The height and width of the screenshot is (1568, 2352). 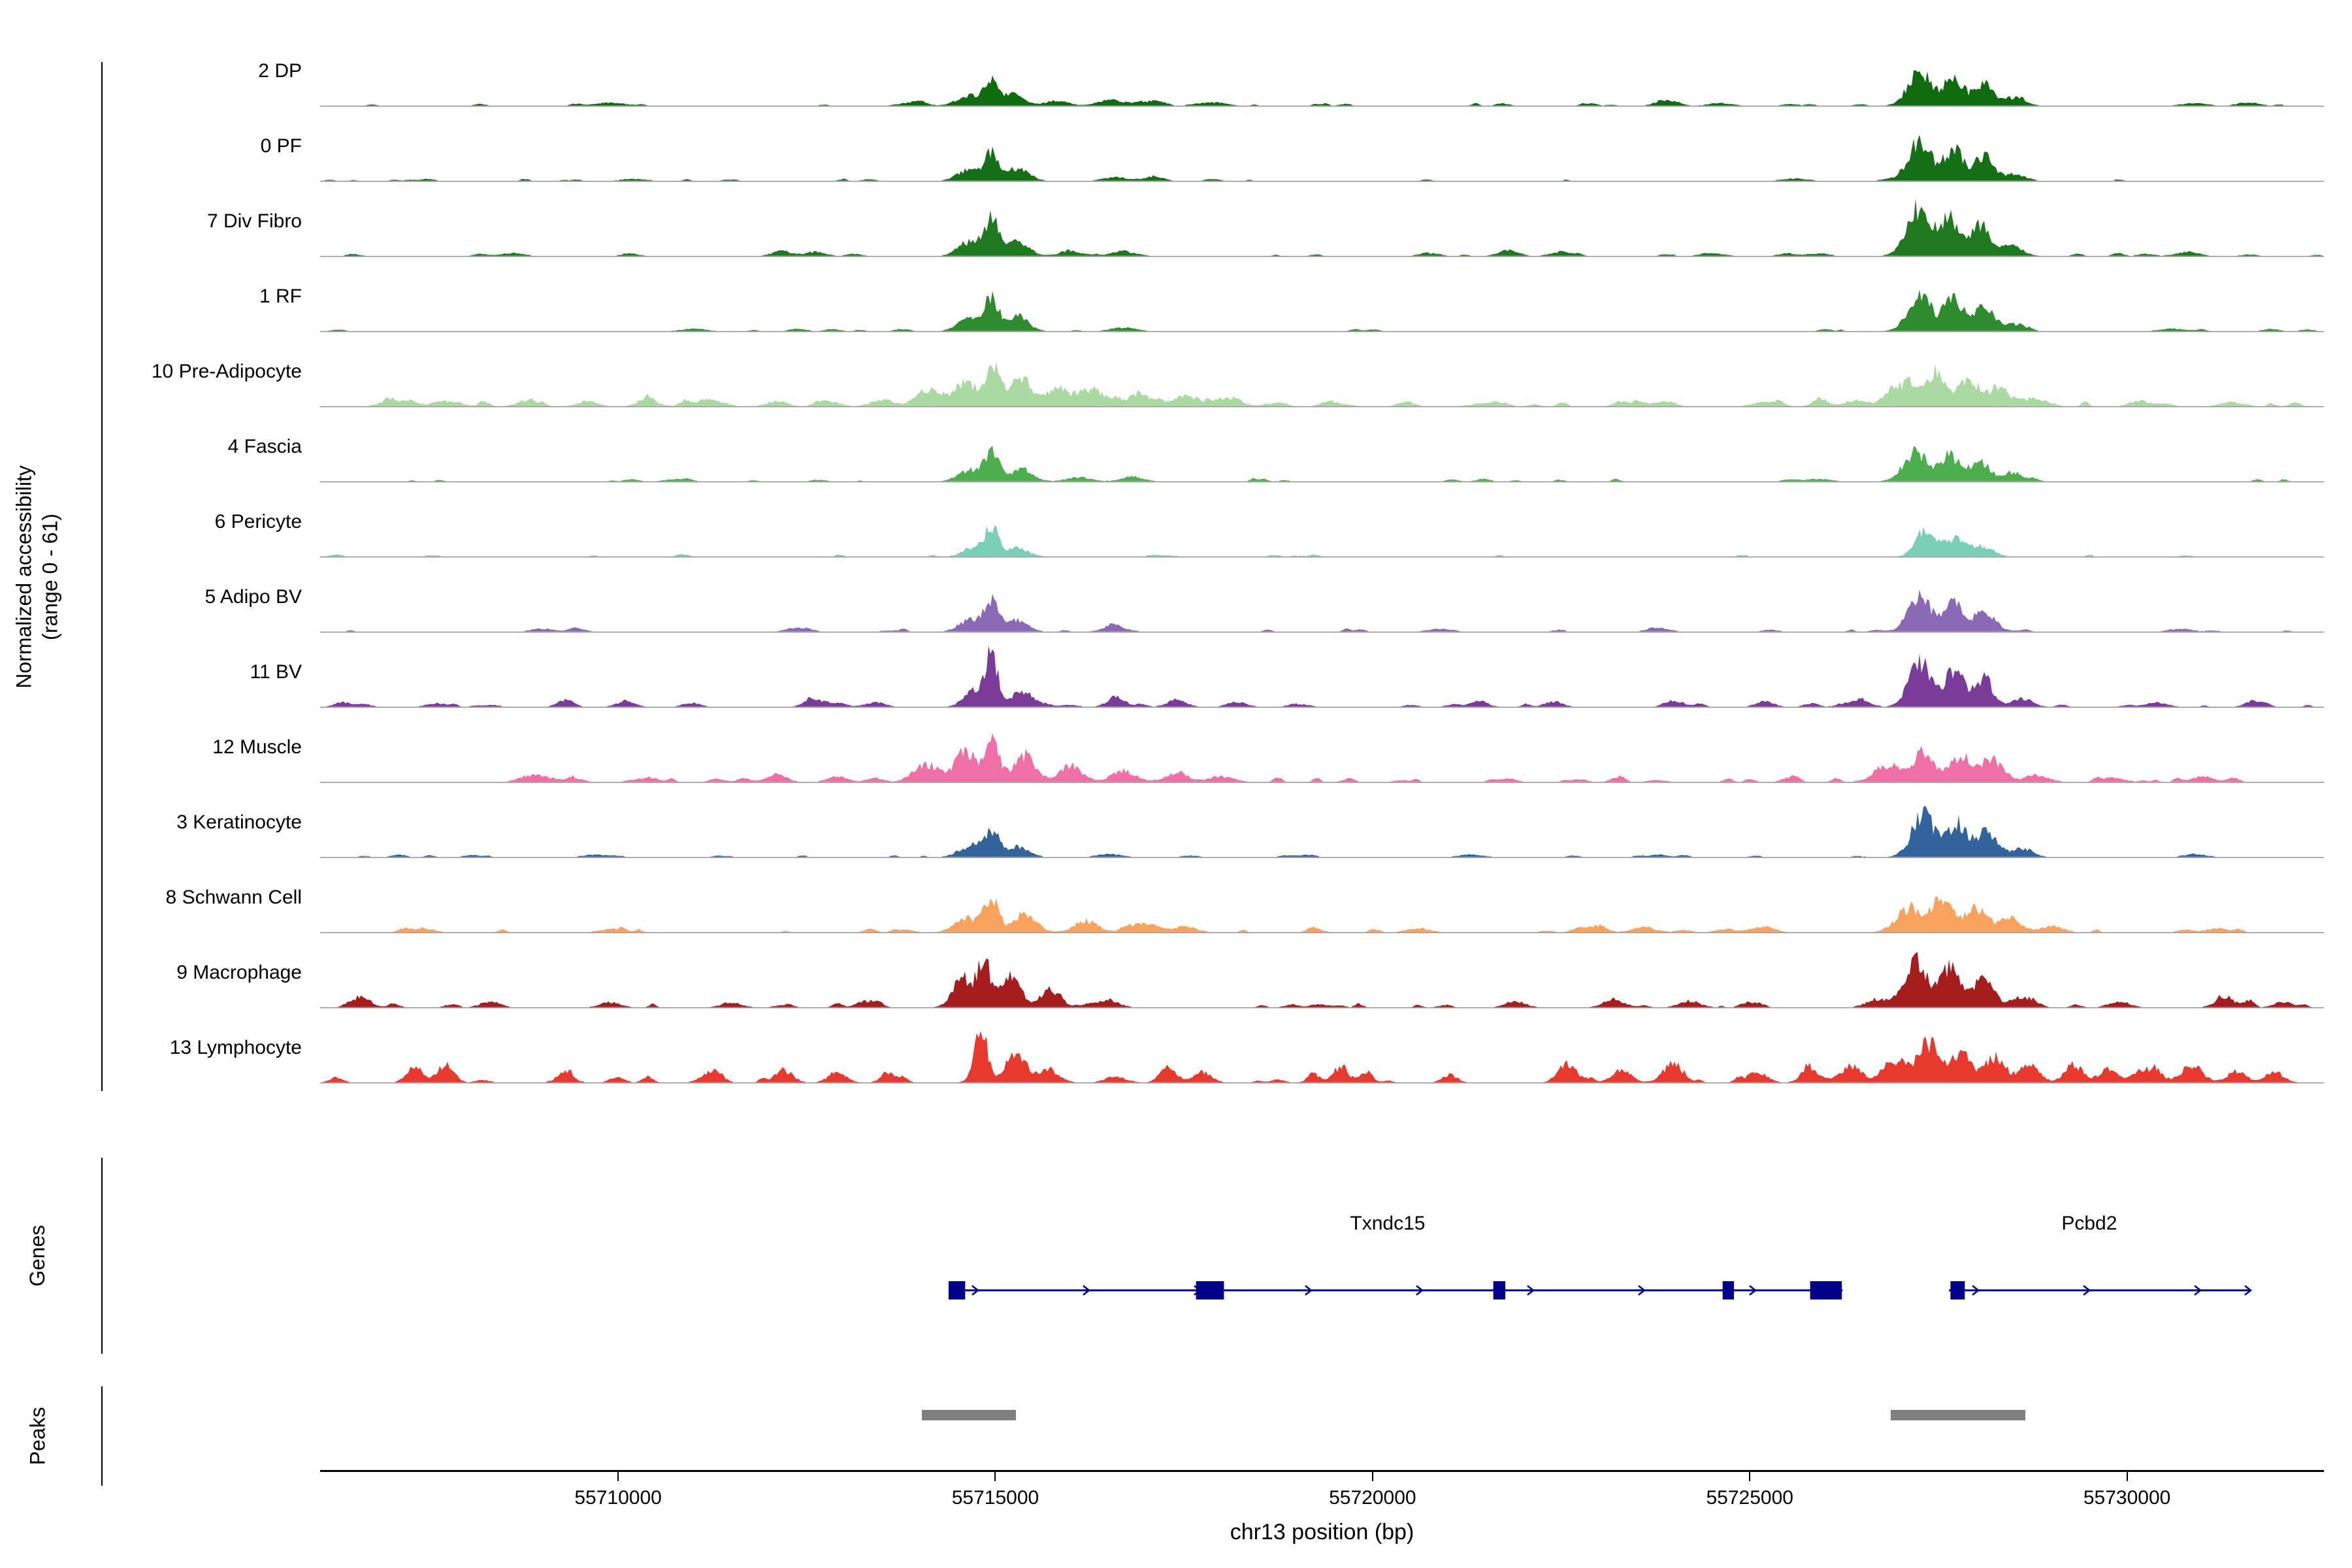 I want to click on track-label: 13 Lymphocyte, so click(x=235, y=1047).